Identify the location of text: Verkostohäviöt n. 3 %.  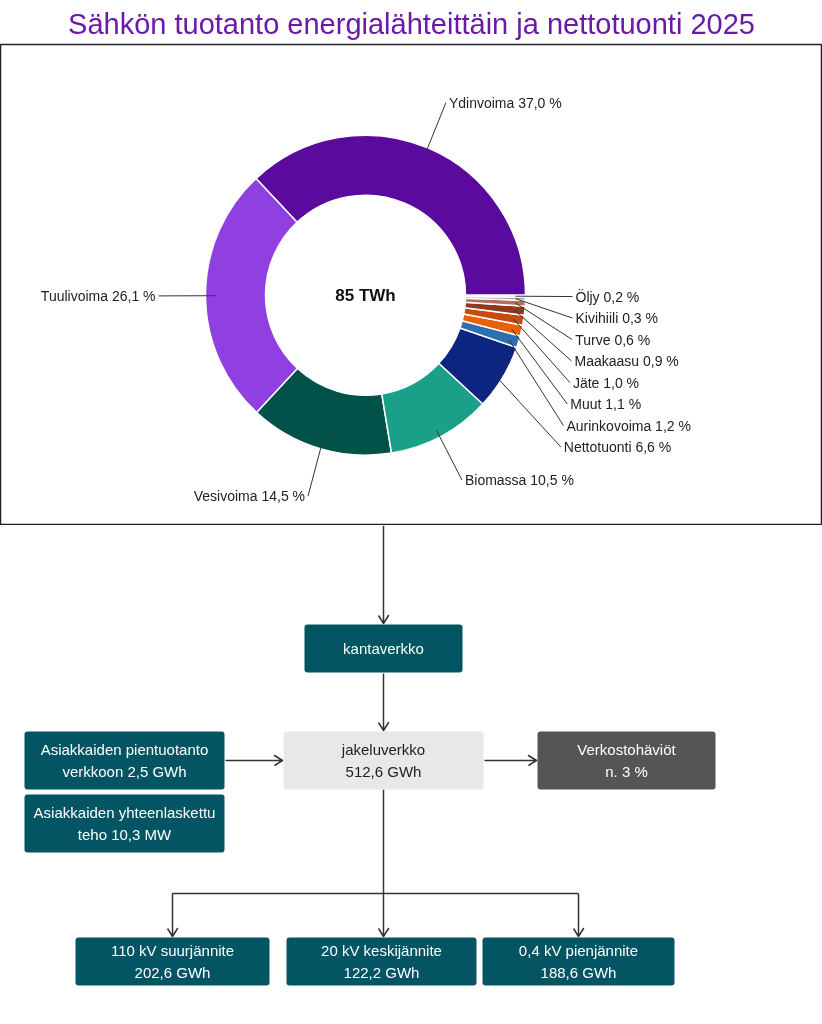
(627, 760).